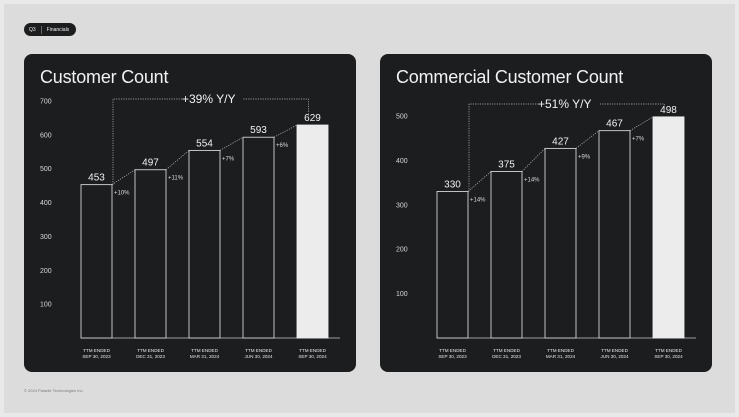 The width and height of the screenshot is (739, 417). I want to click on bar-value-label: 467, so click(614, 124).